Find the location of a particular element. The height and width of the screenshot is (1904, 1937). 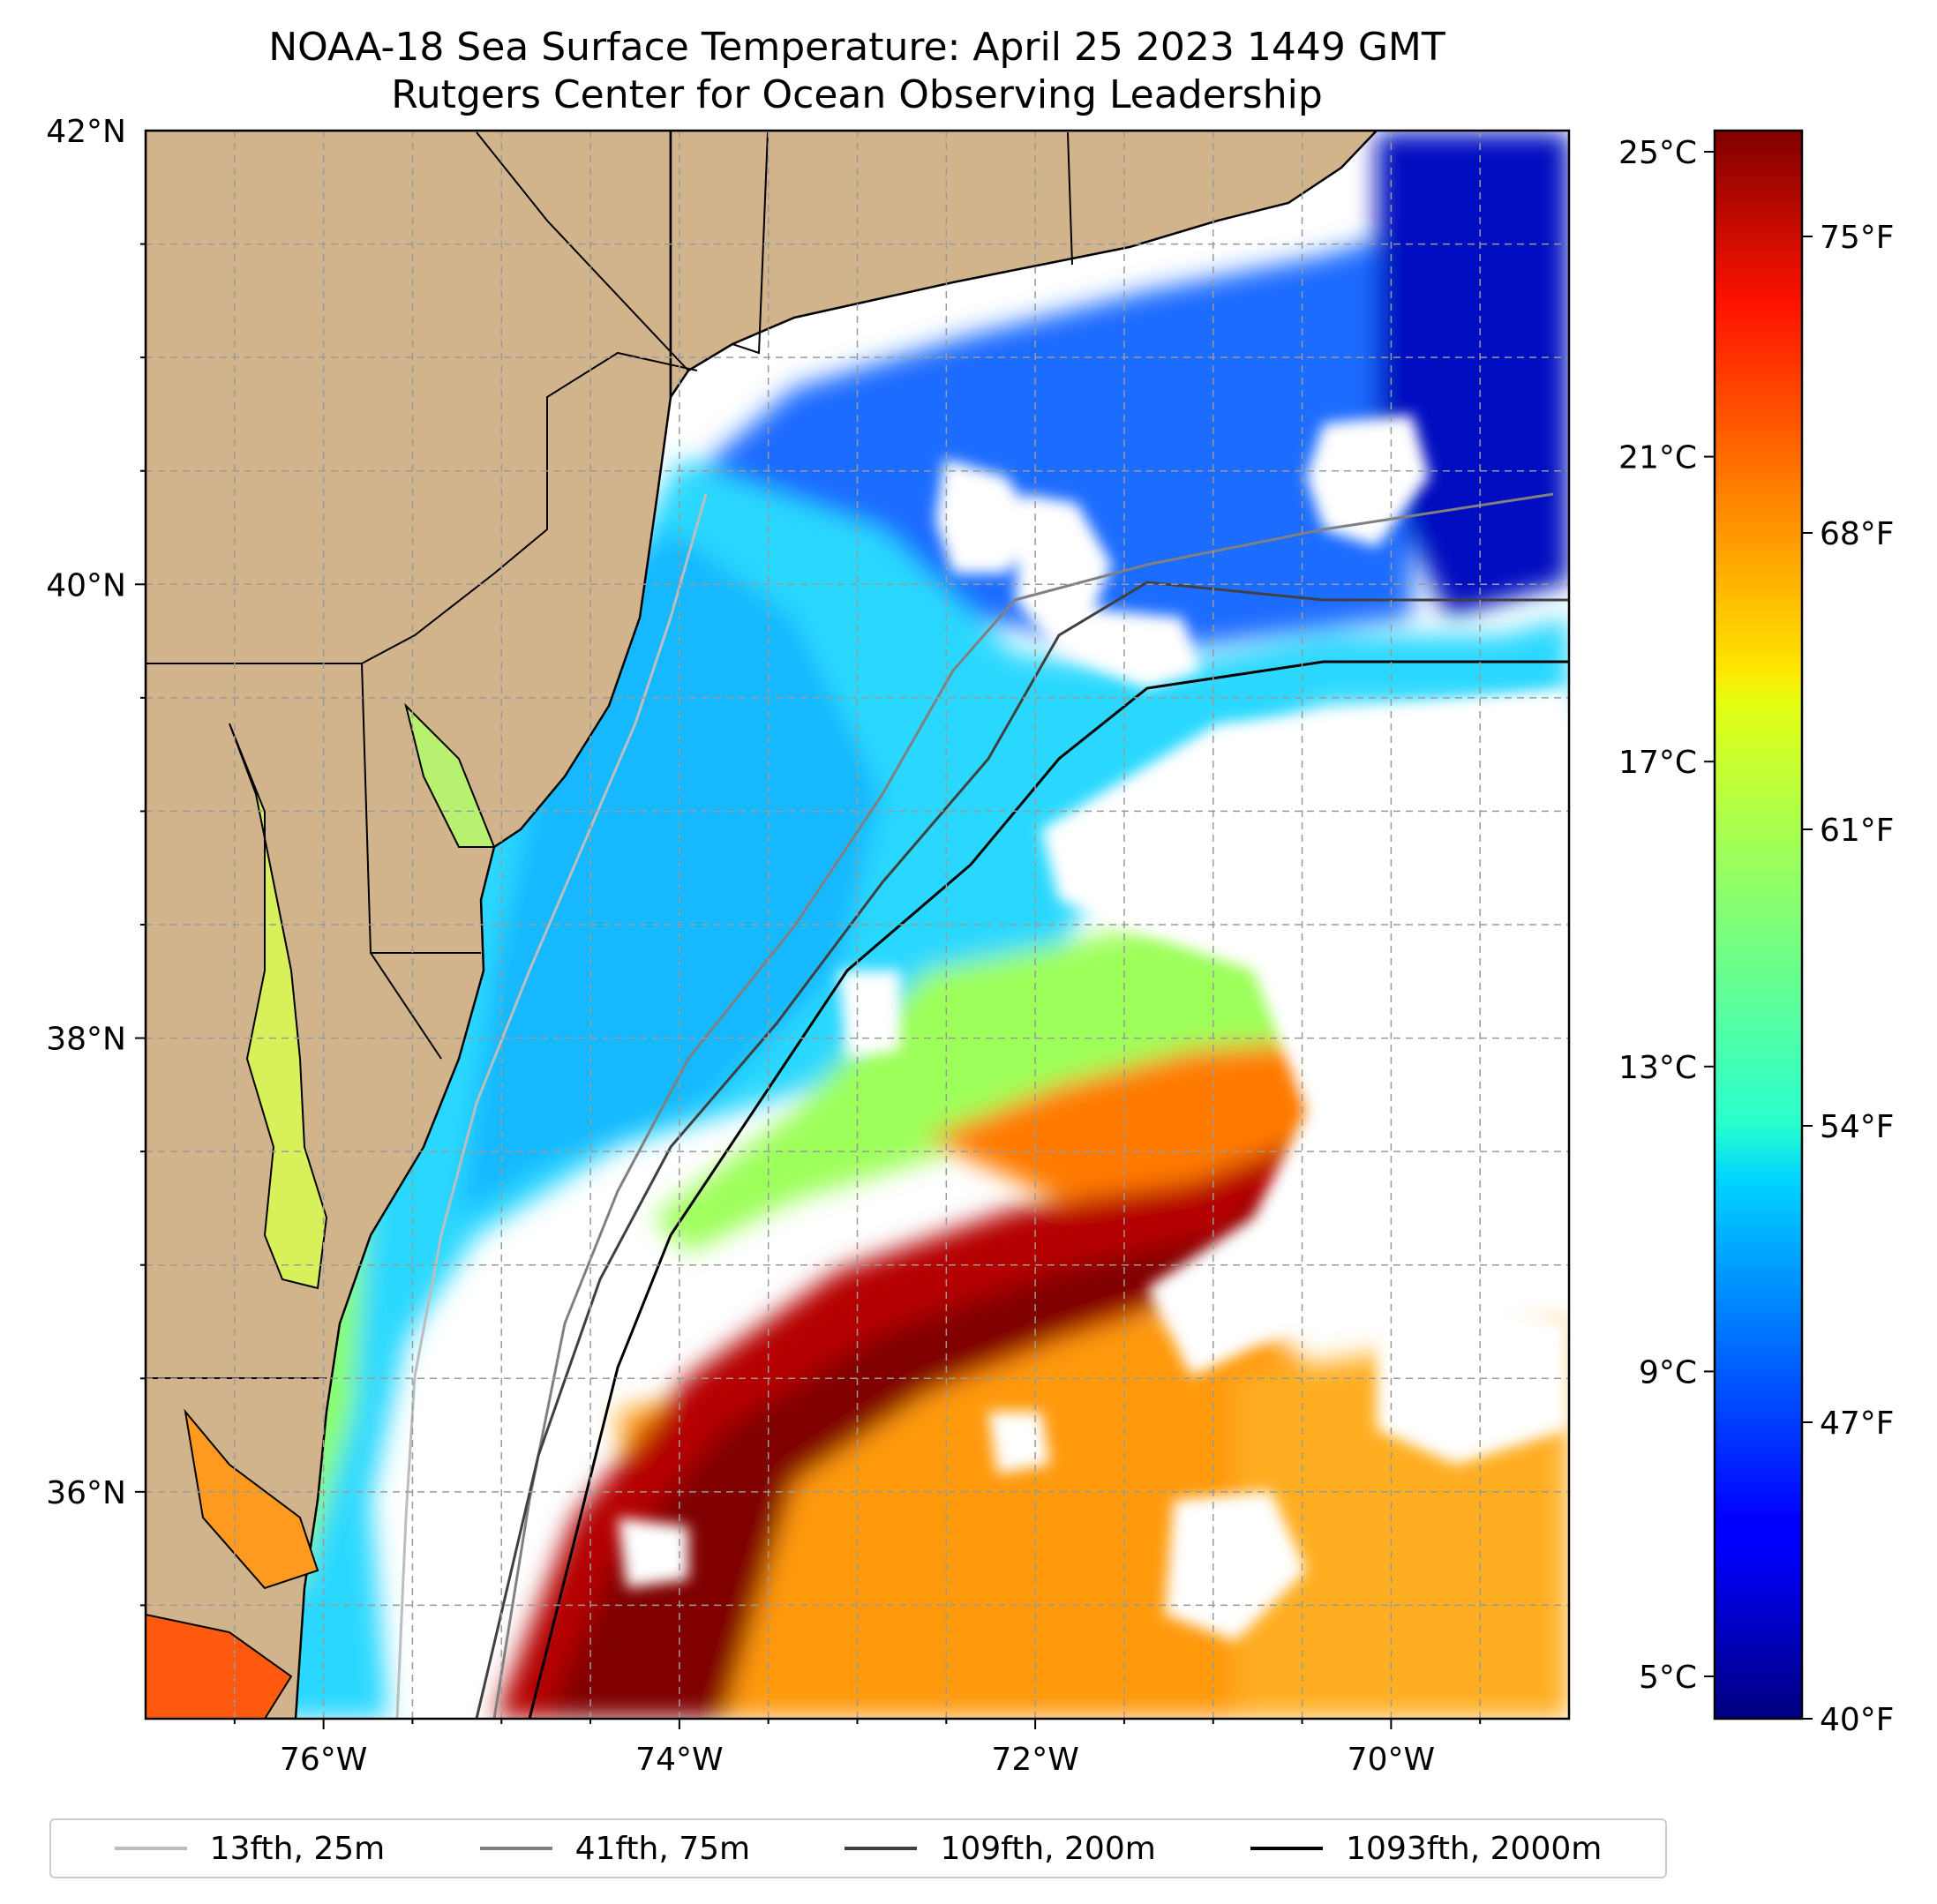

colorbar-c-label: 5°C is located at coordinates (1668, 1678).